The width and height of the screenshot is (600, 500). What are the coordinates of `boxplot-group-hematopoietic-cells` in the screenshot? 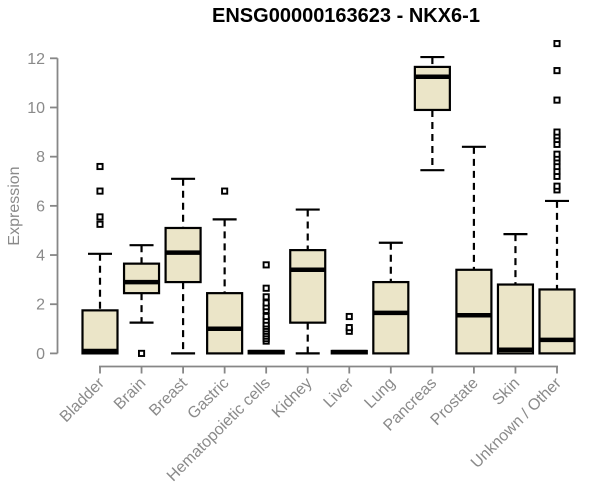 It's located at (266, 308).